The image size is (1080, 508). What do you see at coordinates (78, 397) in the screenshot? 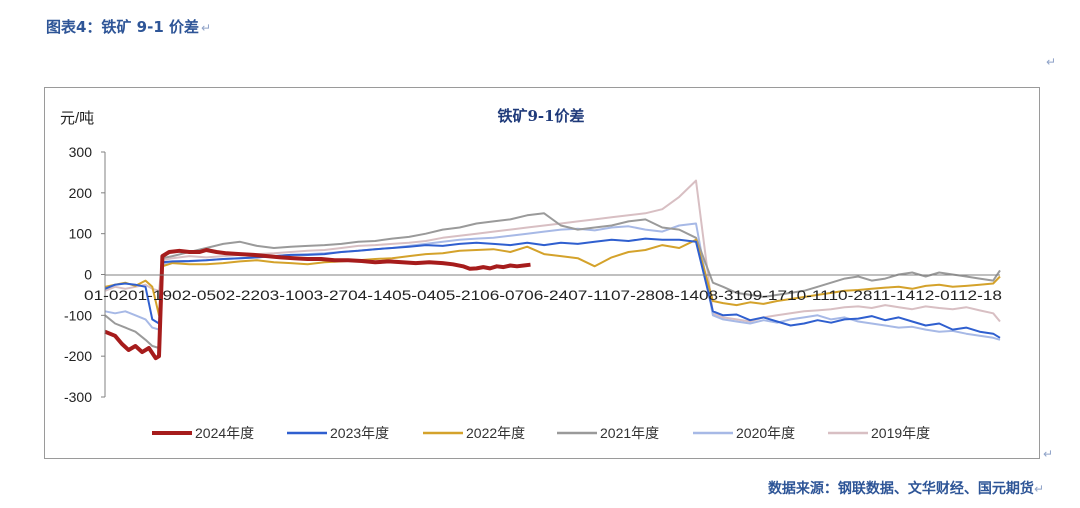
I see `y-tick-label: -300` at bounding box center [78, 397].